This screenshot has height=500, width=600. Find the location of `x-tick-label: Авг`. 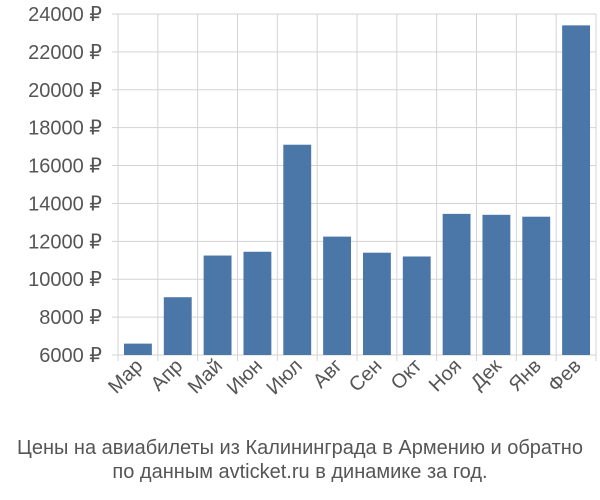

x-tick-label: Авг is located at coordinates (328, 374).